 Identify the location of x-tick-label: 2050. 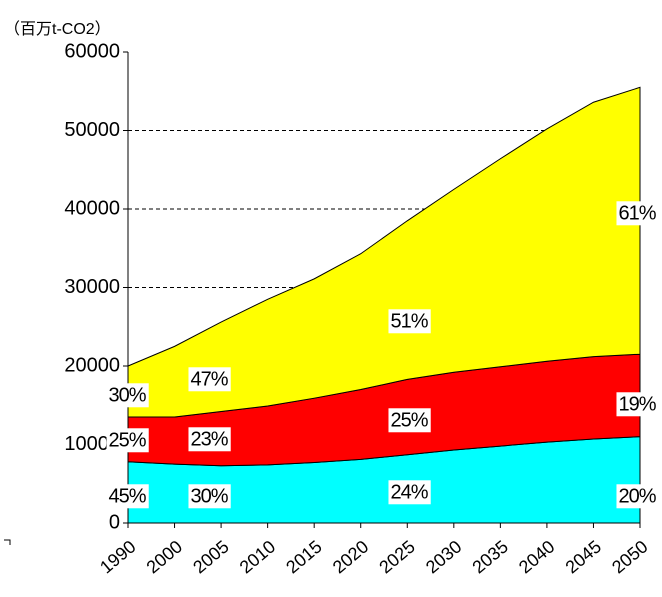
(630, 556).